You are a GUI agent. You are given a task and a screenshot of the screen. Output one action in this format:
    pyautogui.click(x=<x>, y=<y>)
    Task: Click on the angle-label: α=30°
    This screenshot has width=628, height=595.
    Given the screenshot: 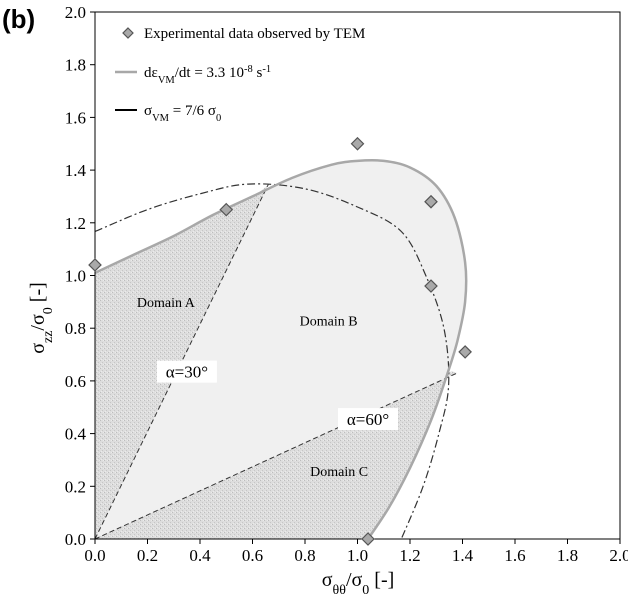 What is the action you would take?
    pyautogui.click(x=187, y=372)
    